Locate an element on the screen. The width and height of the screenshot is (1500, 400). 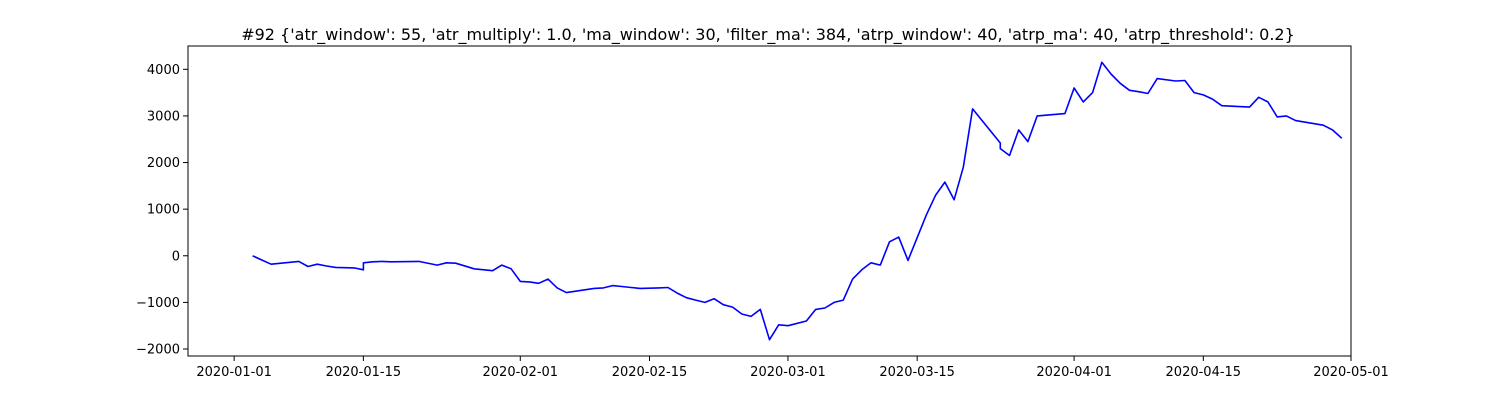
x-tick-label: 2020-04-15 is located at coordinates (1204, 372).